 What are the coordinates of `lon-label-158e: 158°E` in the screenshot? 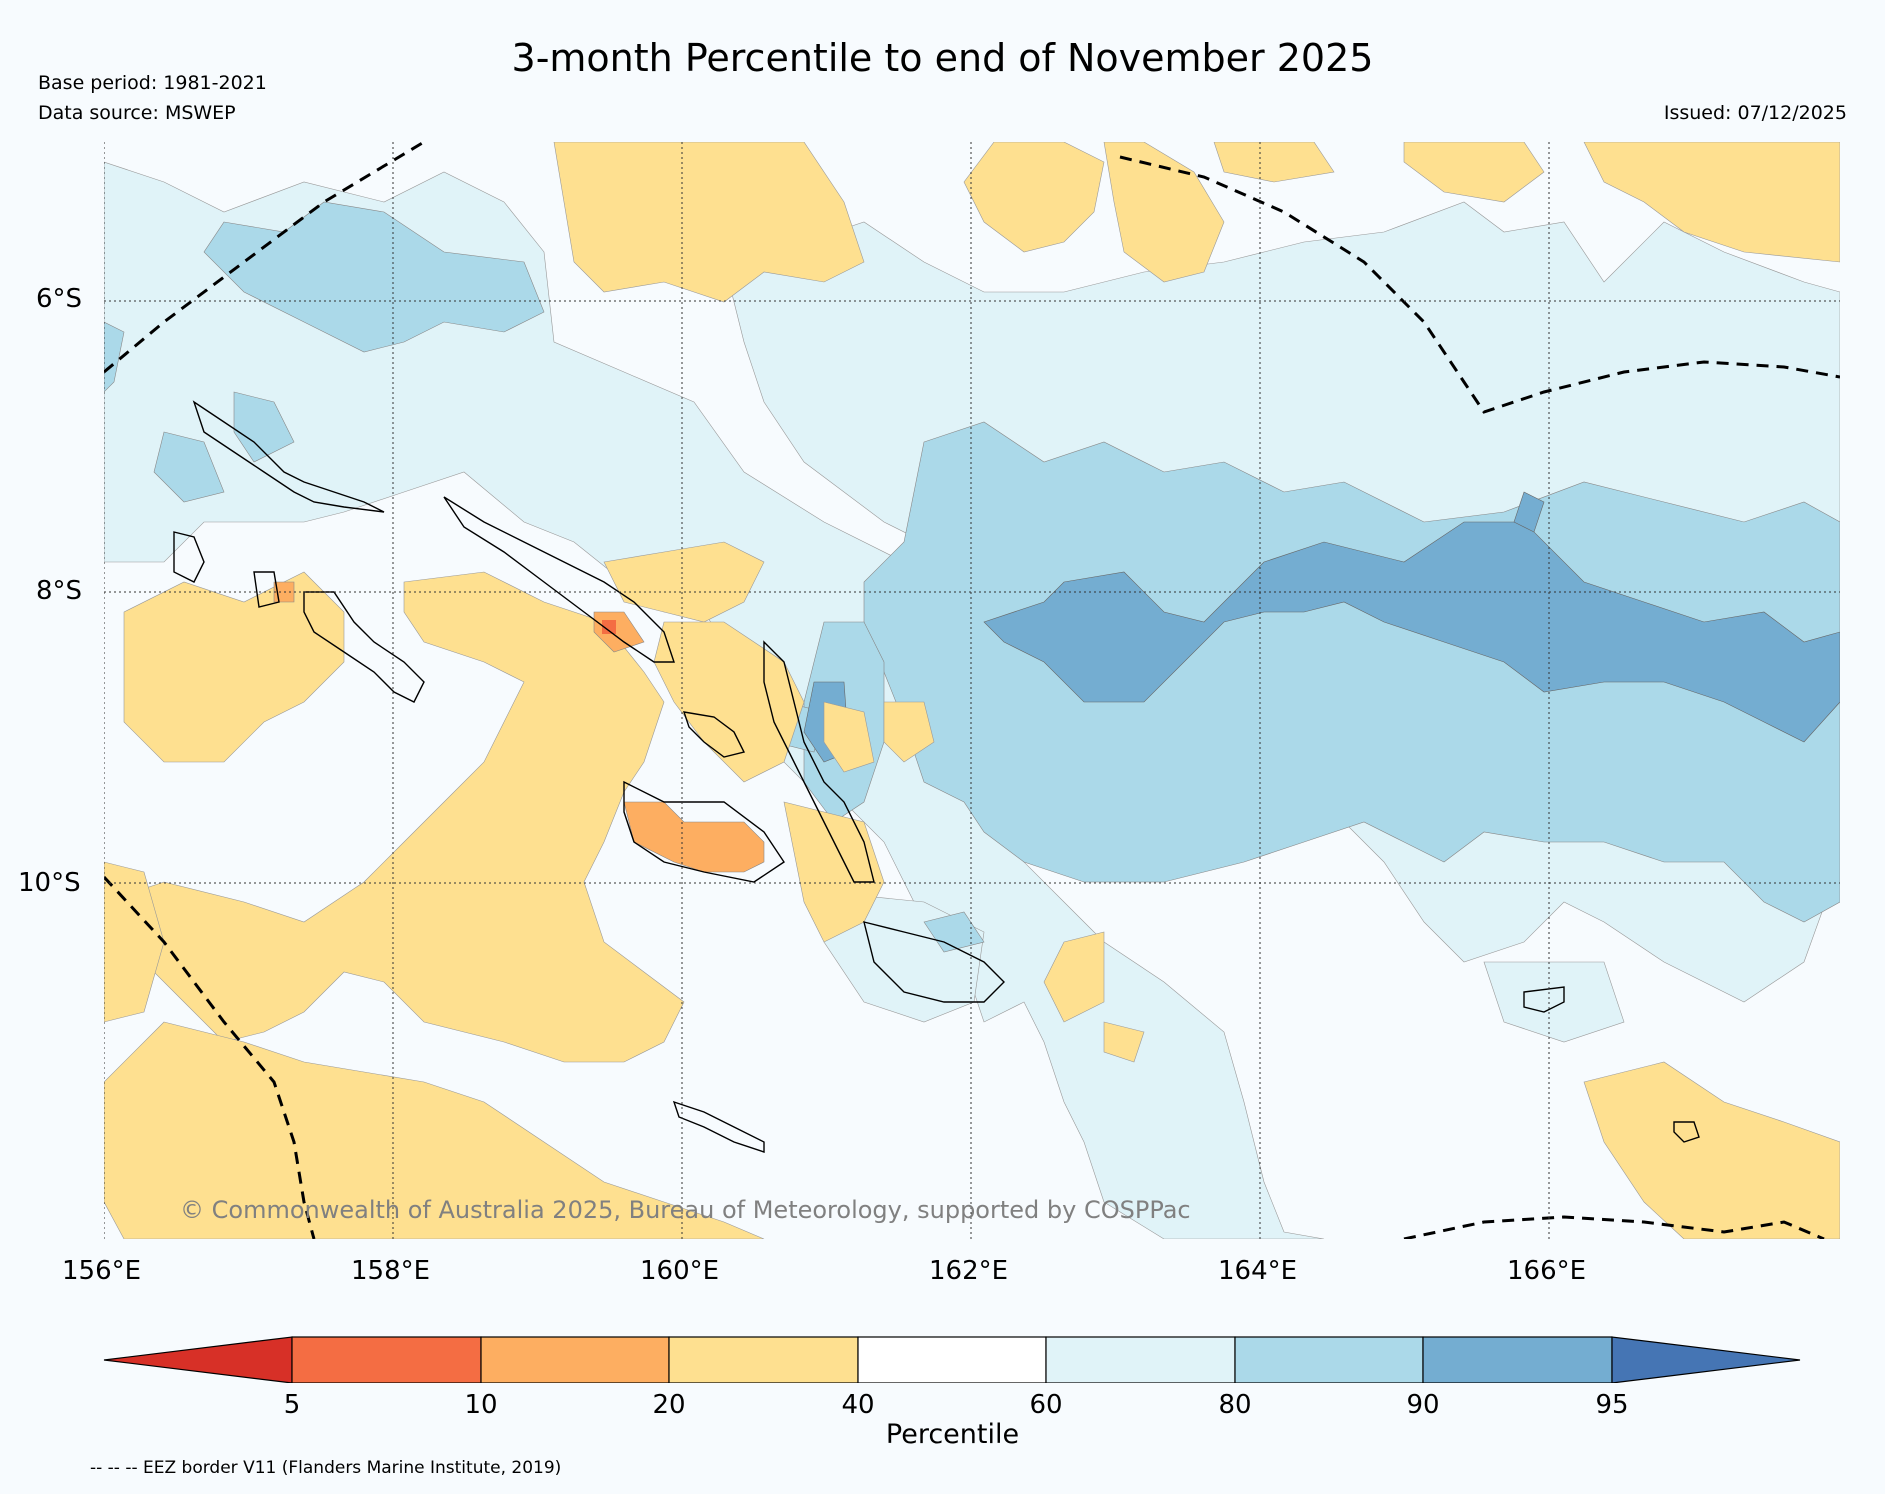 It's located at (391, 1271).